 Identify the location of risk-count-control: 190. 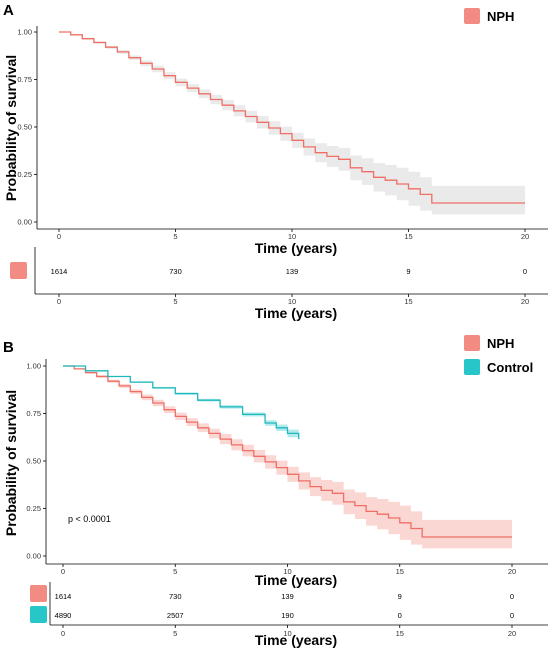
(287, 615).